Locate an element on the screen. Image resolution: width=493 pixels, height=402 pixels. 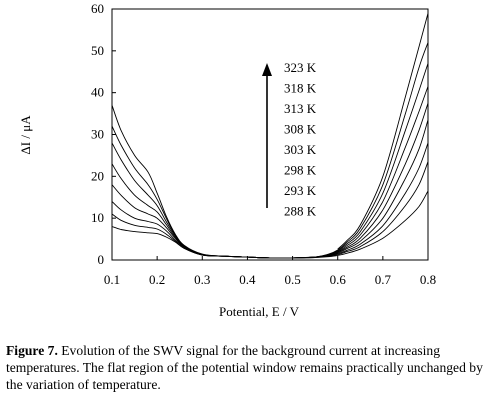
temperature-label: 288 K is located at coordinates (300, 211).